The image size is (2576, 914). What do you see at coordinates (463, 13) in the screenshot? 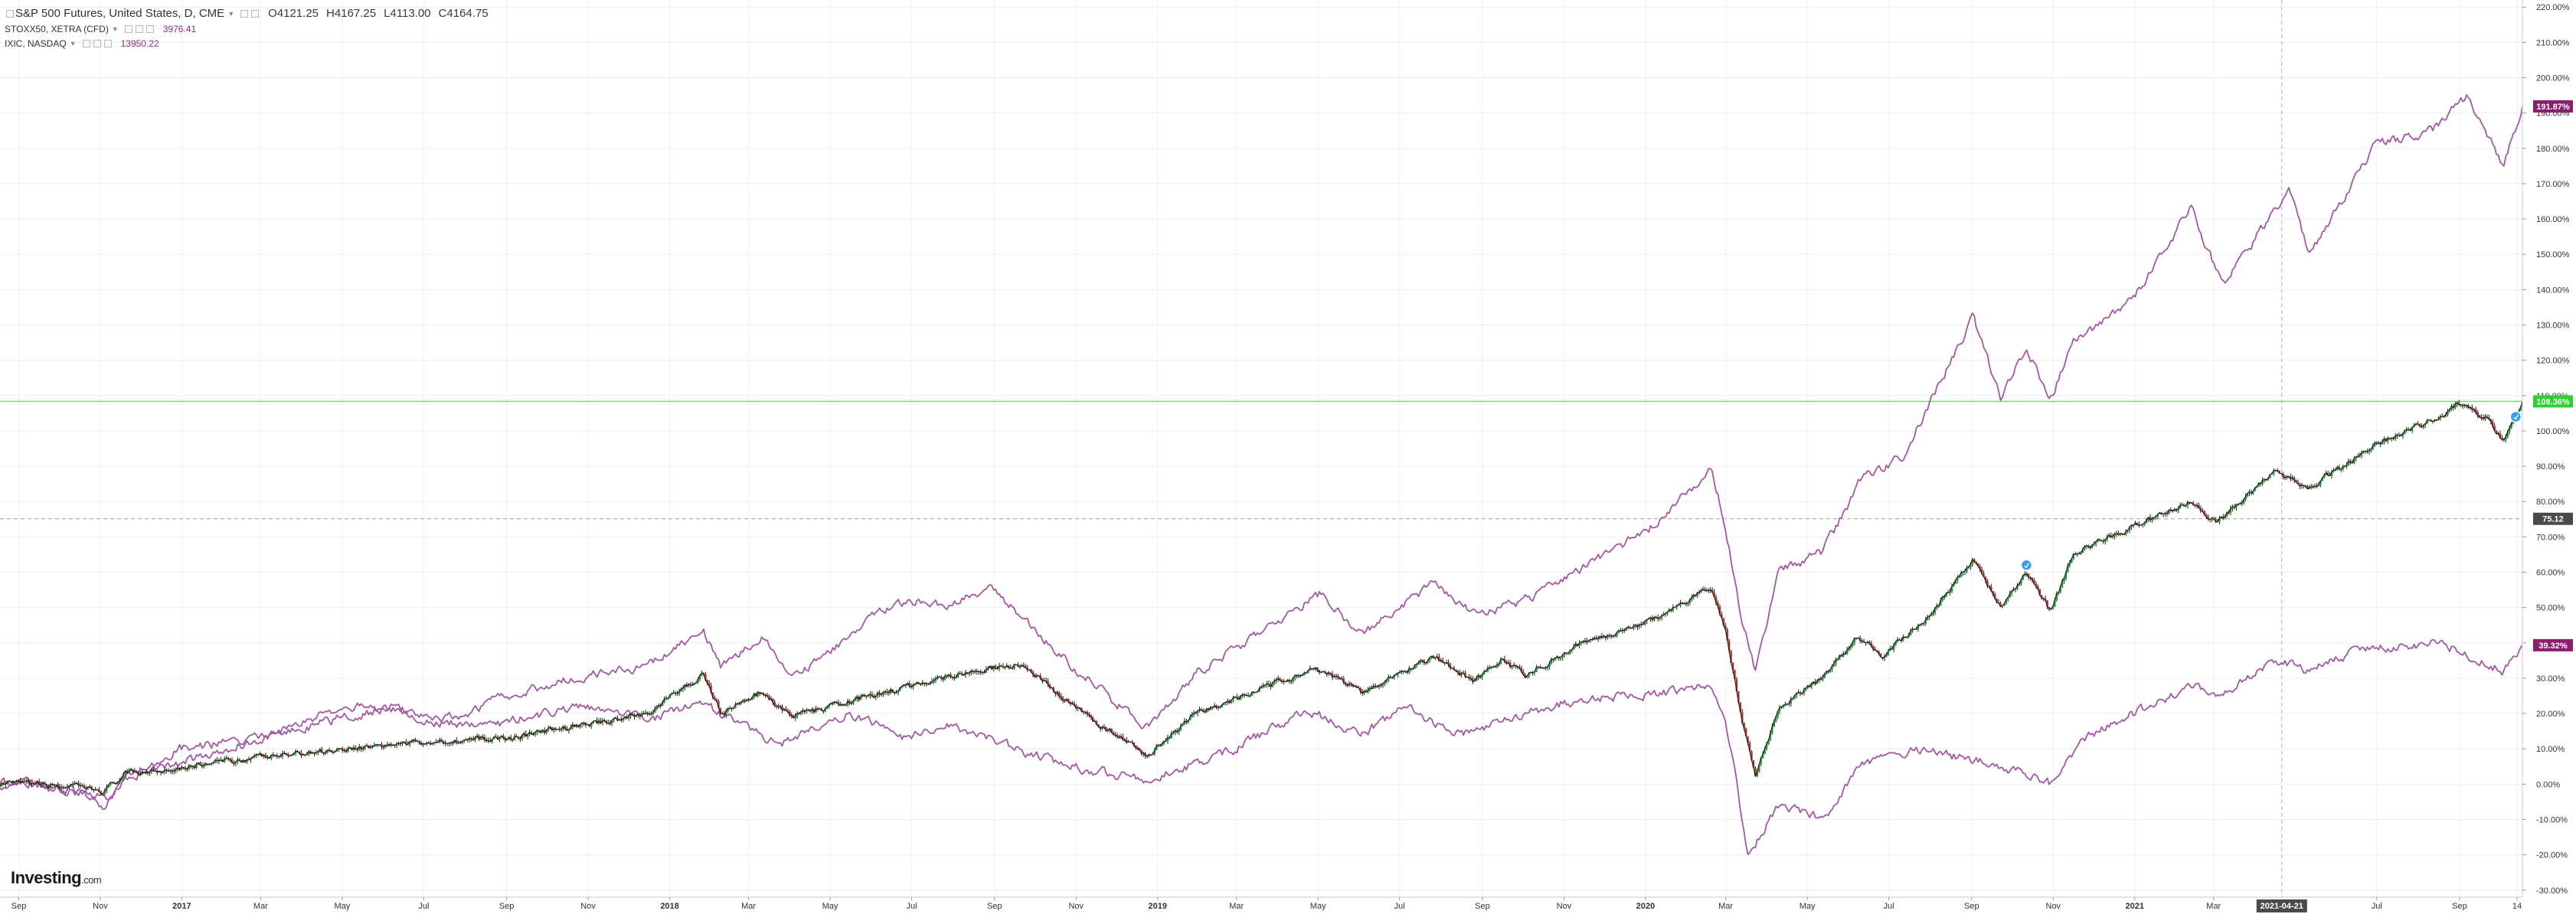
I see `legend-close: C4164.75` at bounding box center [463, 13].